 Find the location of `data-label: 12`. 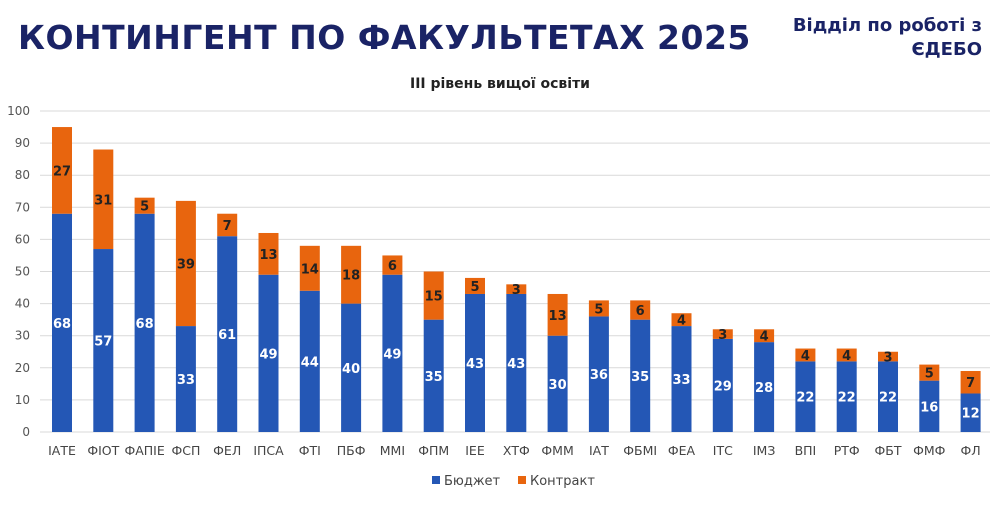

data-label: 12 is located at coordinates (971, 414).